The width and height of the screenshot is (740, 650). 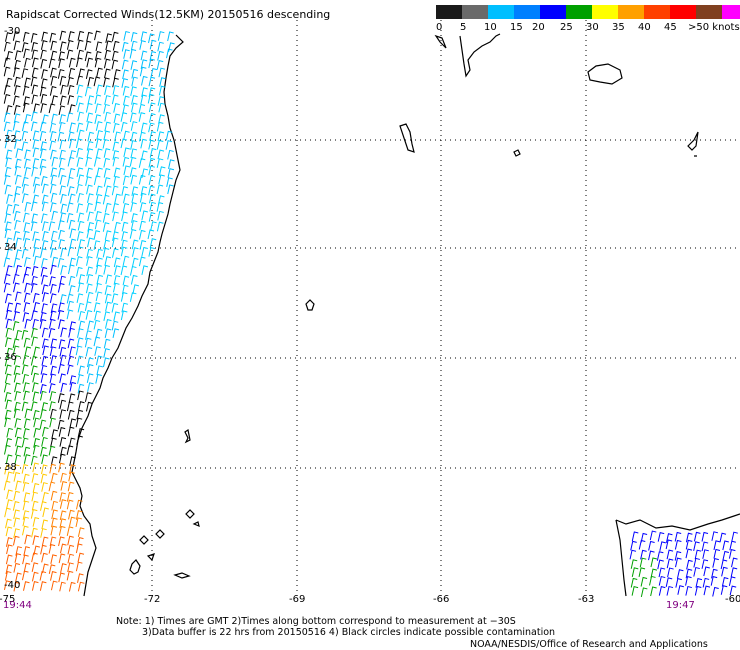 I want to click on uruguay-coast, so click(x=467, y=55).